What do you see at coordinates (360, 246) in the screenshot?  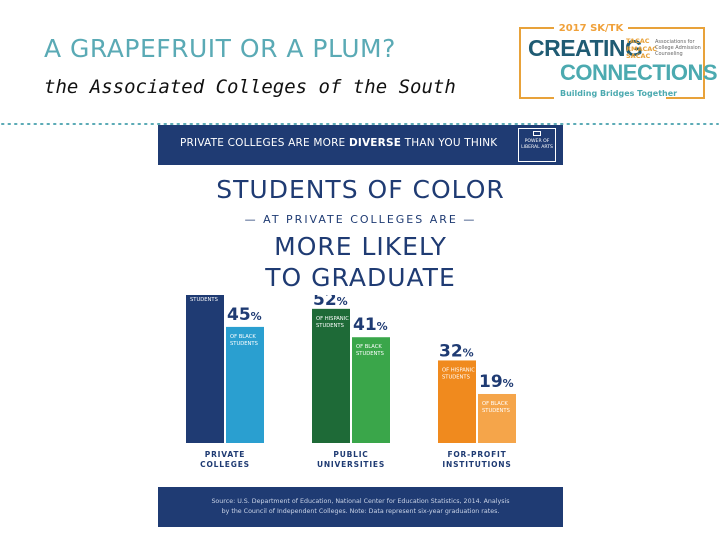 I see `headline-line: MORE LIKELY` at bounding box center [360, 246].